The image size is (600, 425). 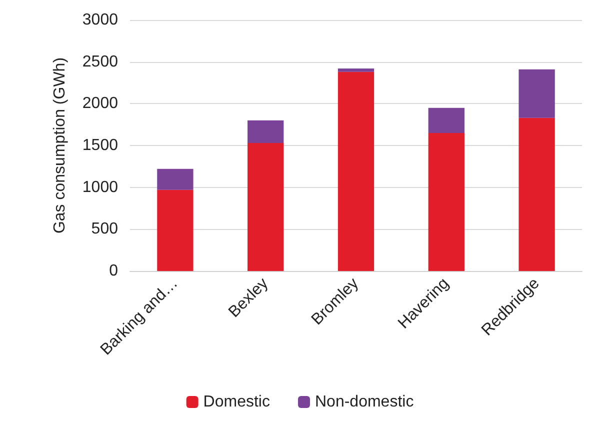 What do you see at coordinates (100, 145) in the screenshot?
I see `y-tick-label: 1500` at bounding box center [100, 145].